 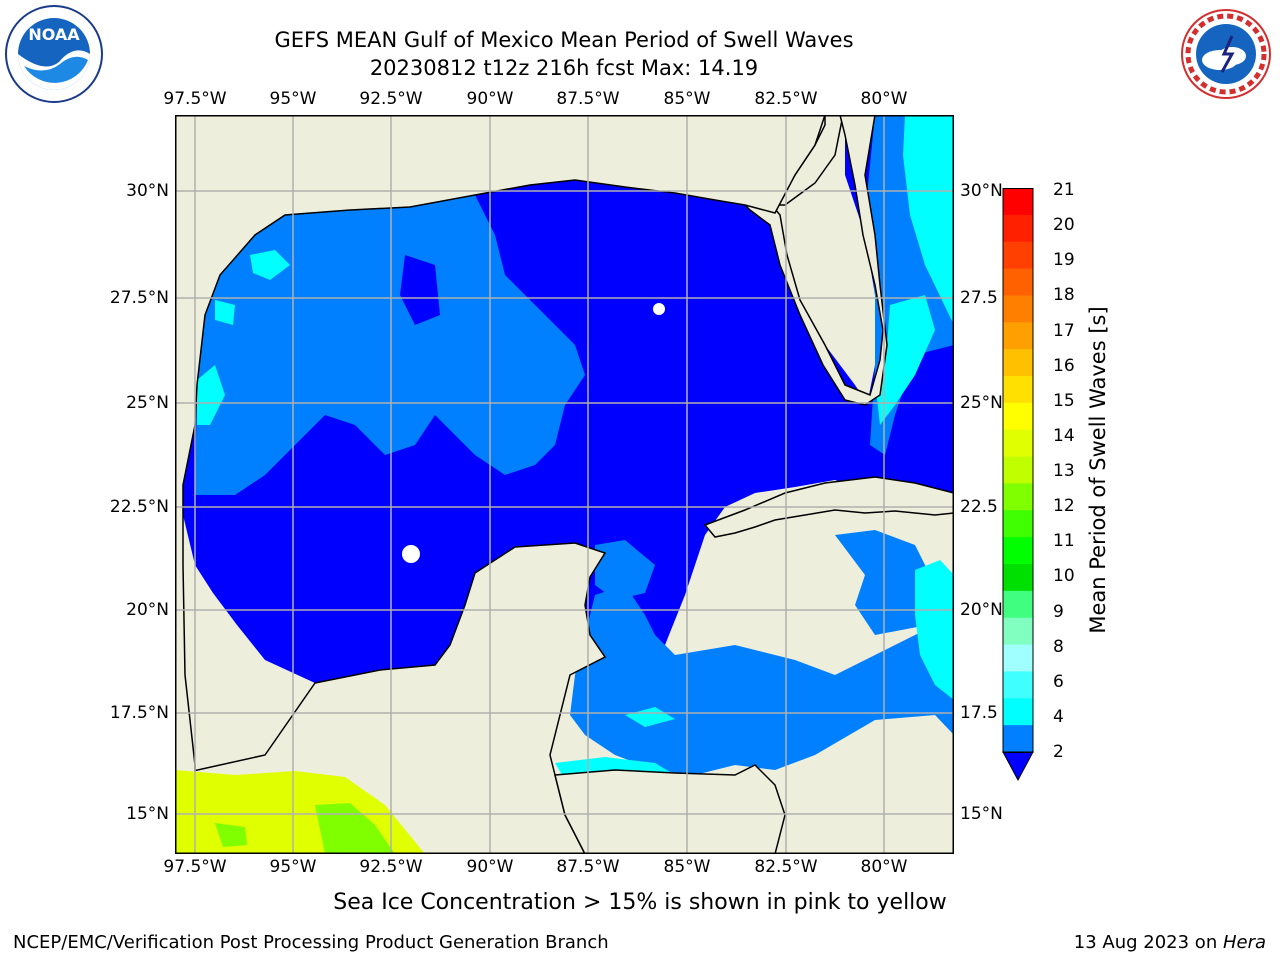 I want to click on colorbar-svg, so click(x=1018, y=485).